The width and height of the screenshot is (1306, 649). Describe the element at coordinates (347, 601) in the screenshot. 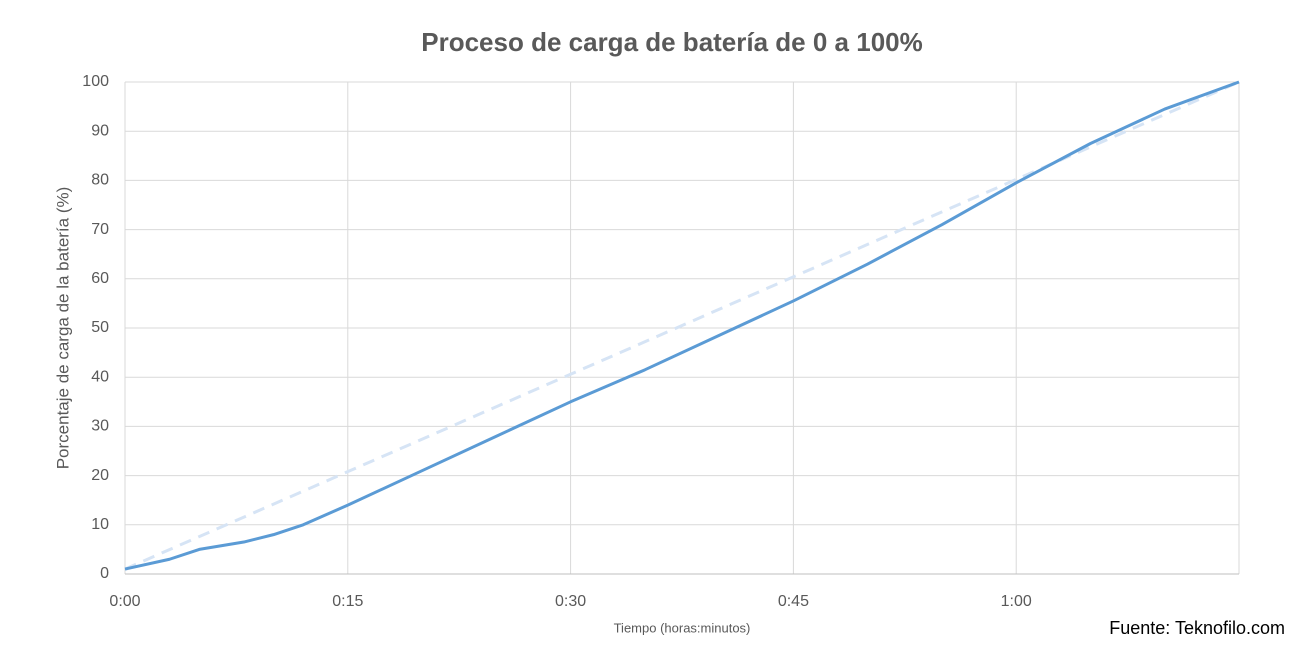

I see `x-tick-label: 0:15` at that location.